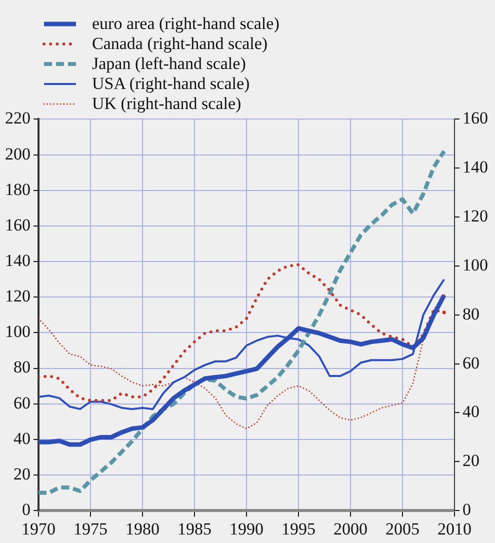  I want to click on y-tick-label: 200, so click(17, 154).